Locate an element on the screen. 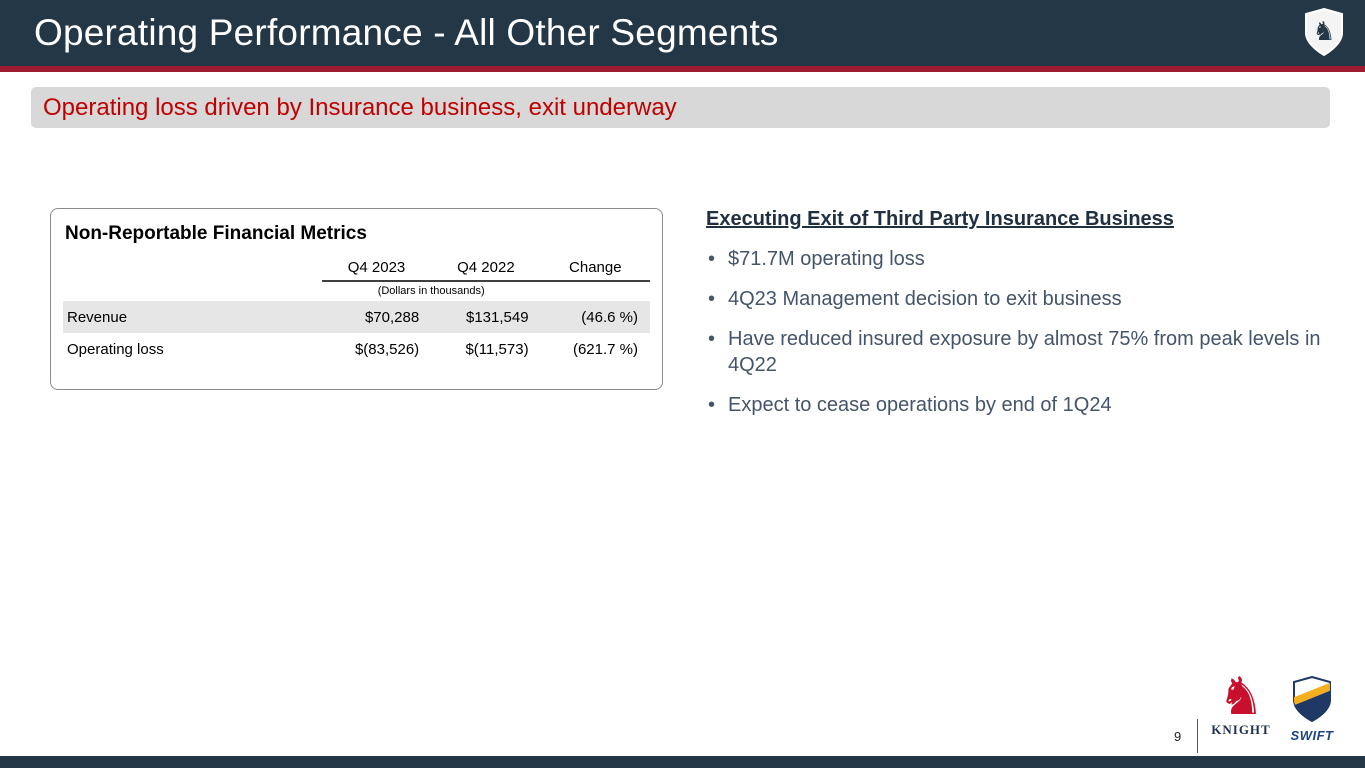 Image resolution: width=1365 pixels, height=768 pixels. col-header-q4-2022: Q4 2022 is located at coordinates (486, 269).